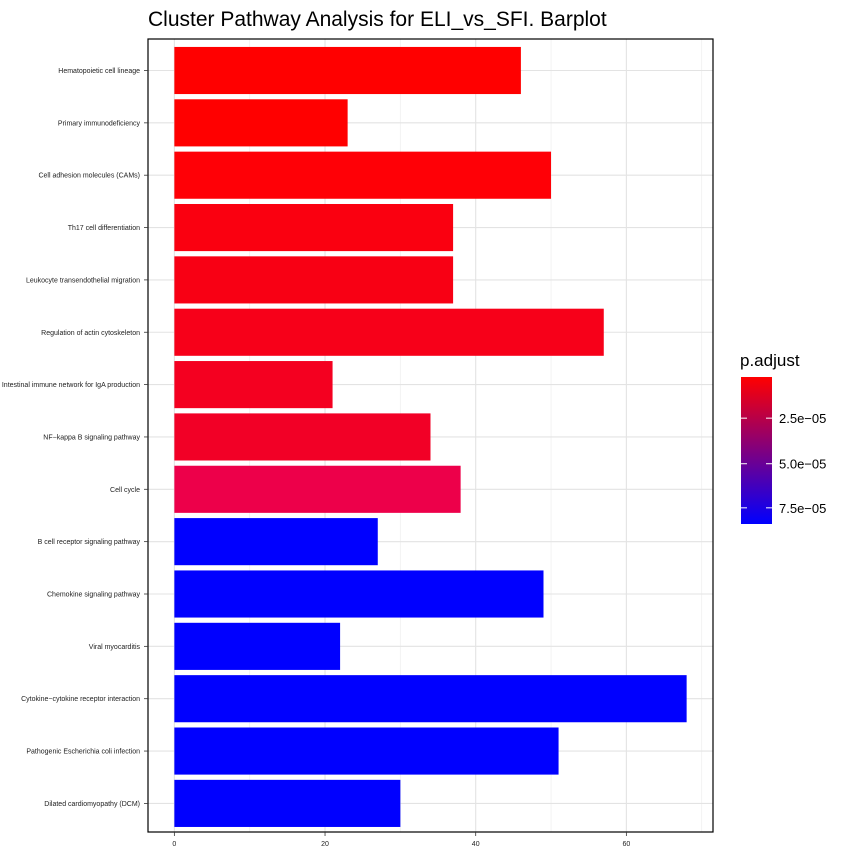  Describe the element at coordinates (174, 844) in the screenshot. I see `x-tick-label: 0` at that location.